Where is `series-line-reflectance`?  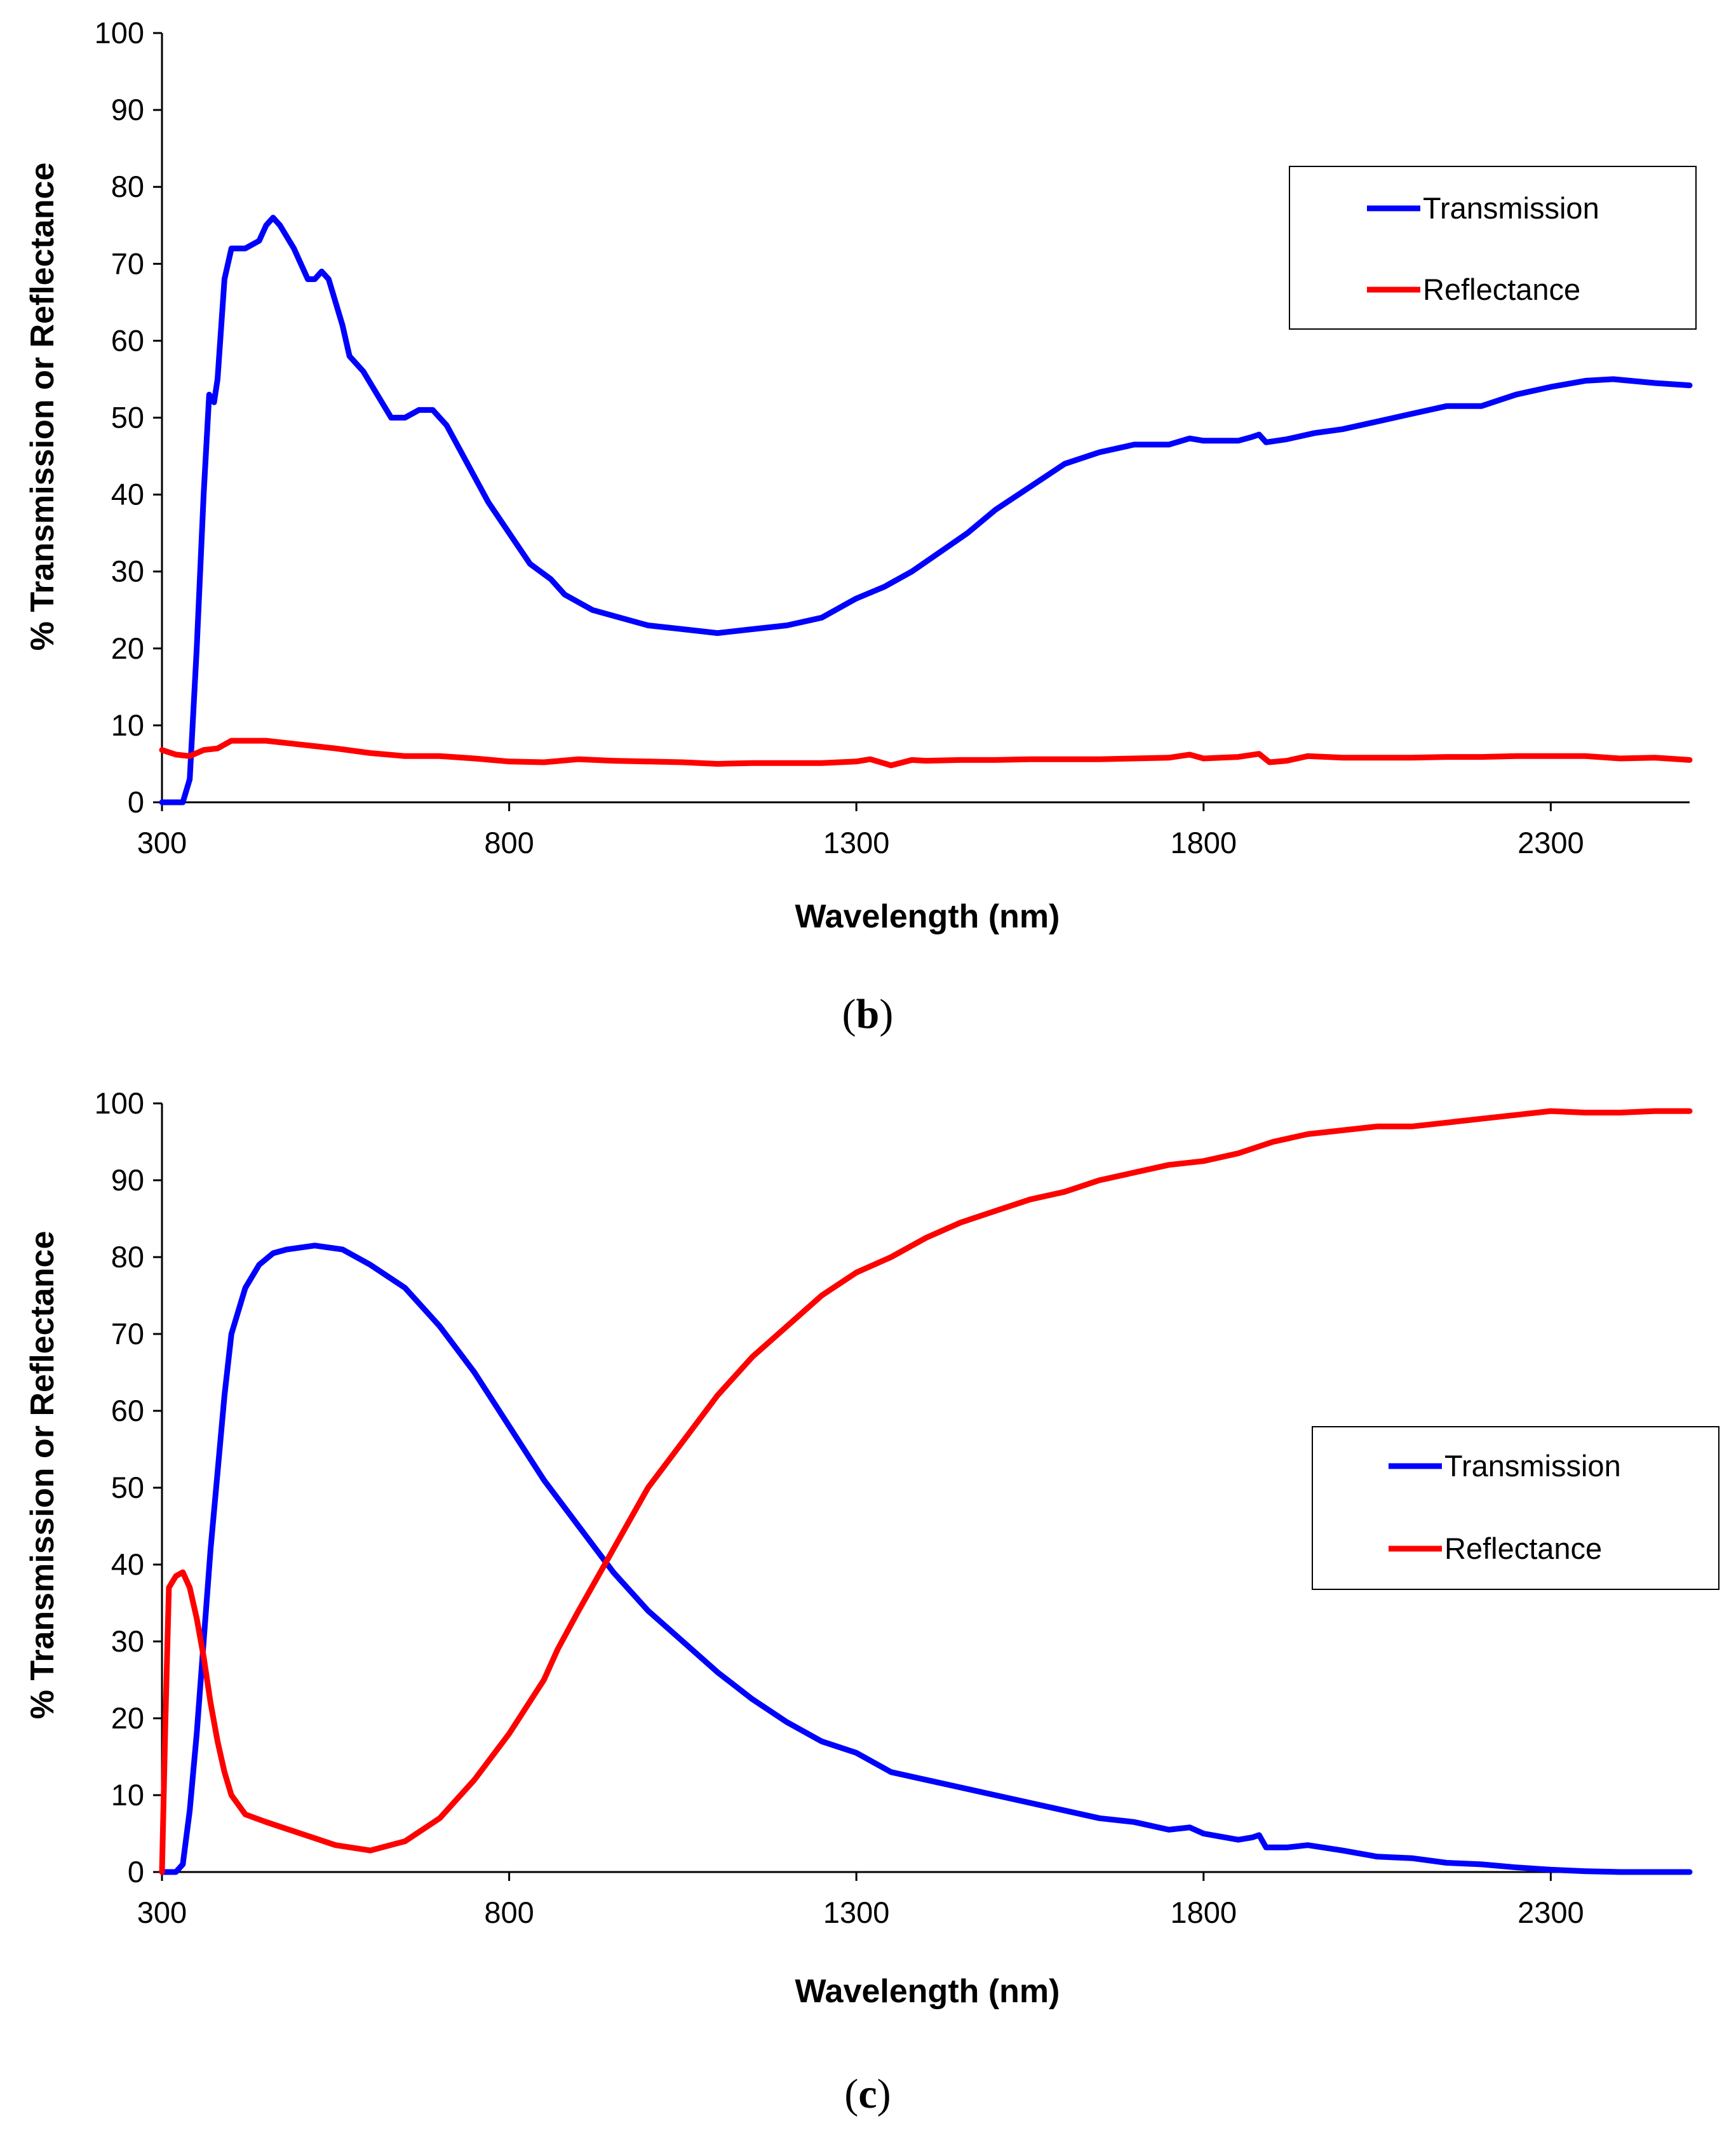 series-line-reflectance is located at coordinates (926, 753).